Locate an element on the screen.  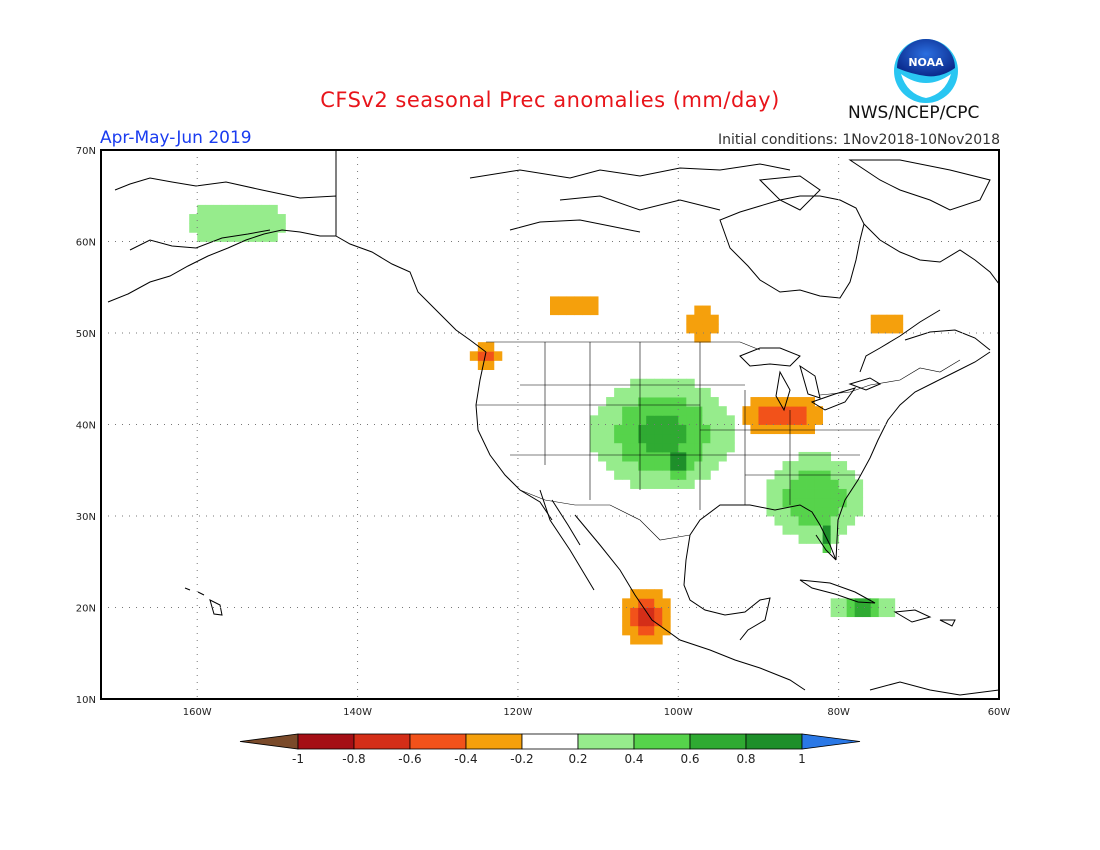
colorbar-label: 0.4 is located at coordinates (633, 759).